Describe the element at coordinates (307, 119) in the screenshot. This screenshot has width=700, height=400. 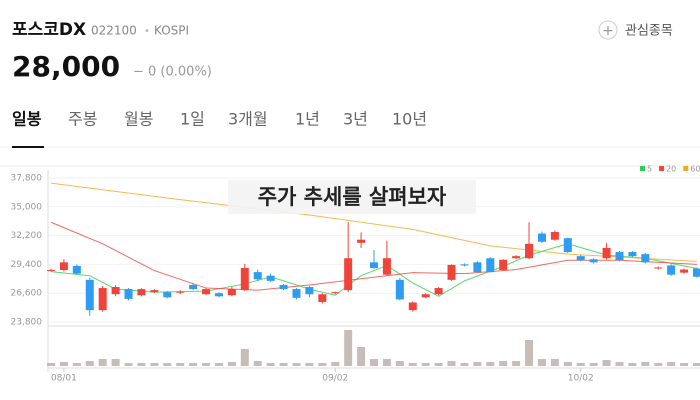
I see `tab: 1년` at that location.